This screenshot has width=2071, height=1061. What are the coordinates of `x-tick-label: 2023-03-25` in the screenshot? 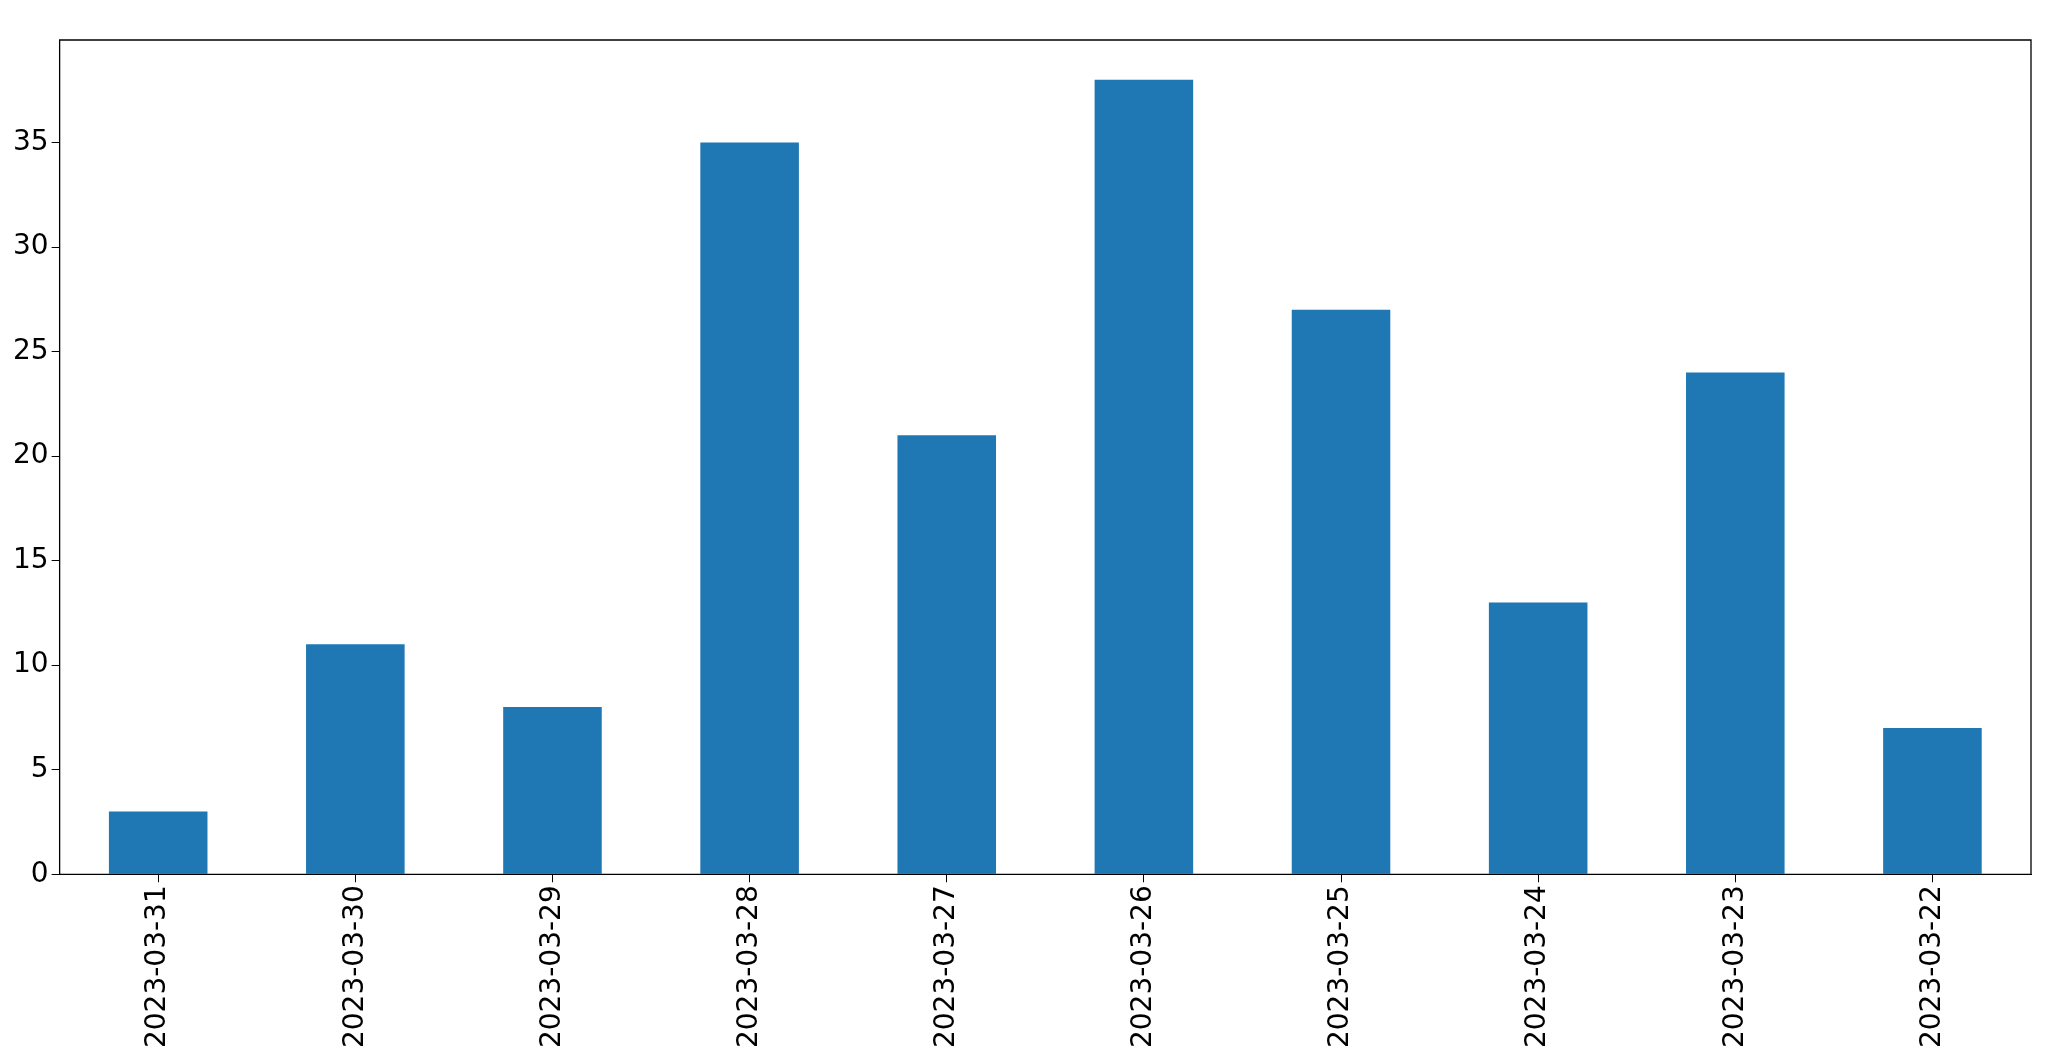 It's located at (1339, 967).